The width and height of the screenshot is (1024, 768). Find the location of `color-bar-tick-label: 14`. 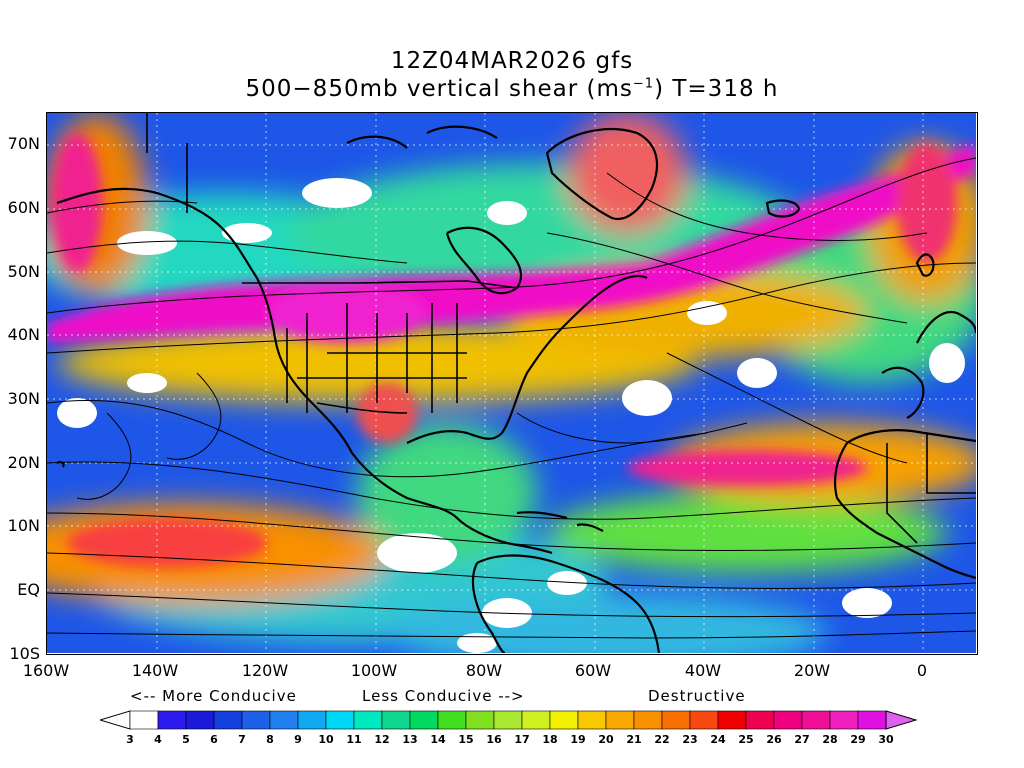

color-bar-tick-label: 14 is located at coordinates (438, 739).